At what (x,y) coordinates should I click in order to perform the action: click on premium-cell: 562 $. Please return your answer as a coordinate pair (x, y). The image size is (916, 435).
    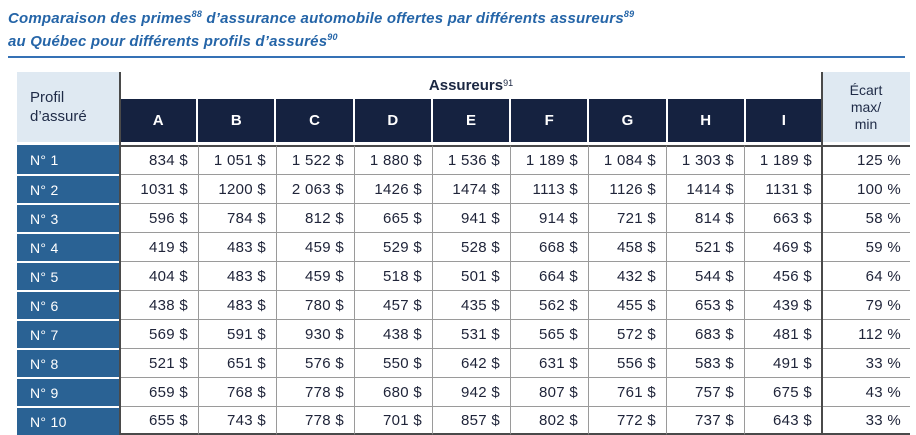
    Looking at the image, I should click on (549, 304).